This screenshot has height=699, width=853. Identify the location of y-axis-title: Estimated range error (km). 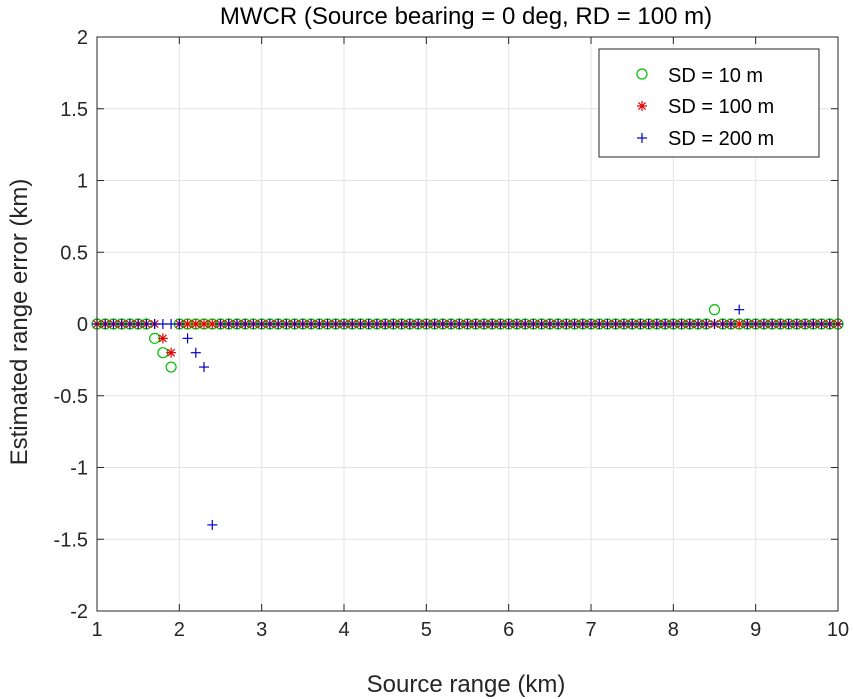
(19, 322).